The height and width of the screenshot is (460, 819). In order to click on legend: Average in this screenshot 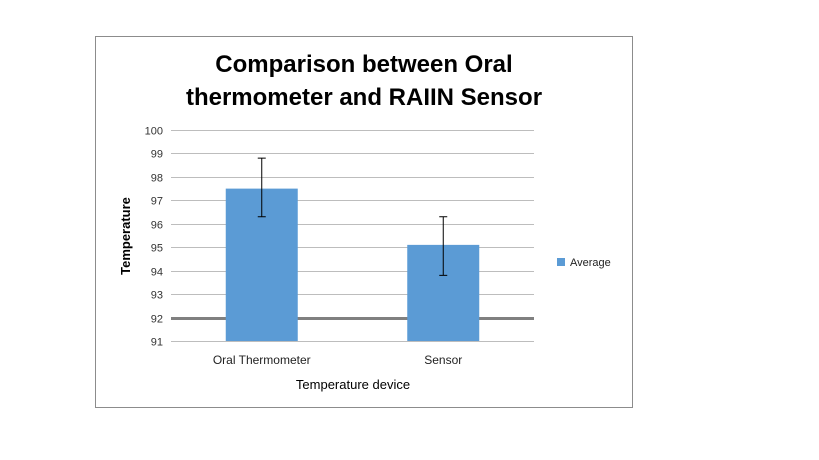, I will do `click(584, 263)`.